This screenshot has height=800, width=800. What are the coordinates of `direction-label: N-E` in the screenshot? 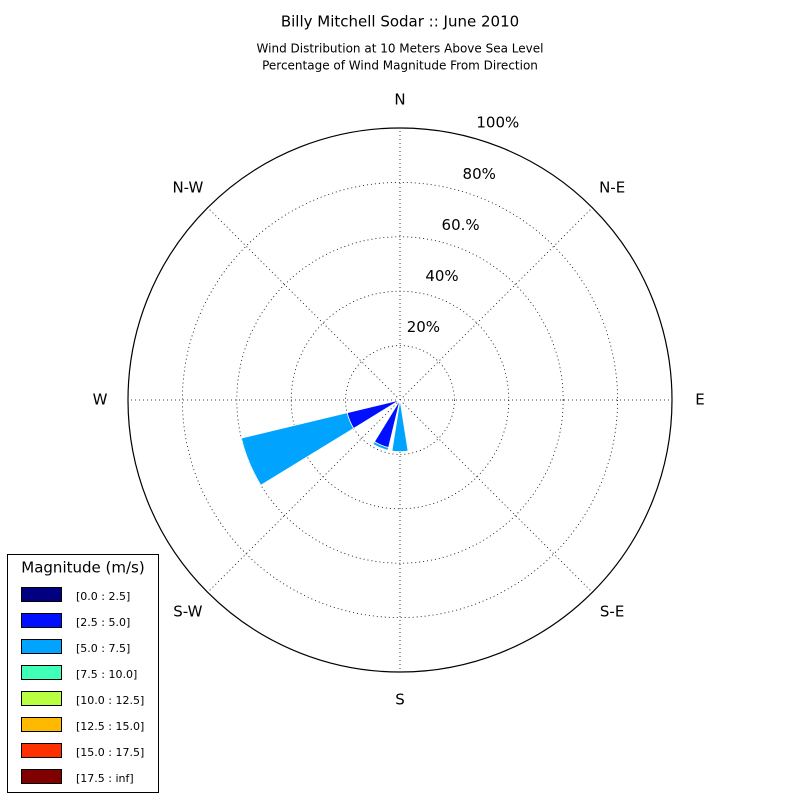 It's located at (612, 187).